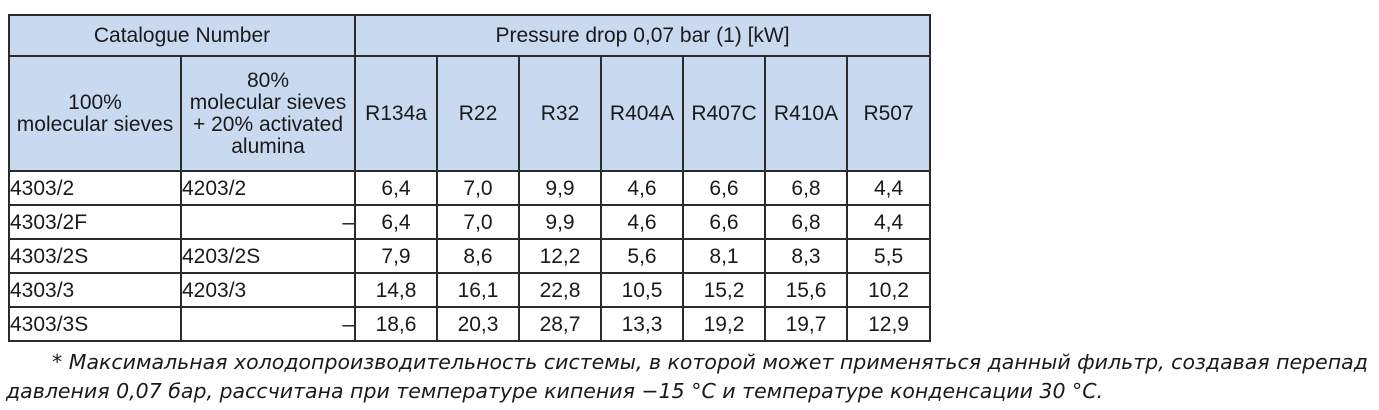 This screenshot has width=1379, height=410. I want to click on value-cell: 22,8, so click(560, 290).